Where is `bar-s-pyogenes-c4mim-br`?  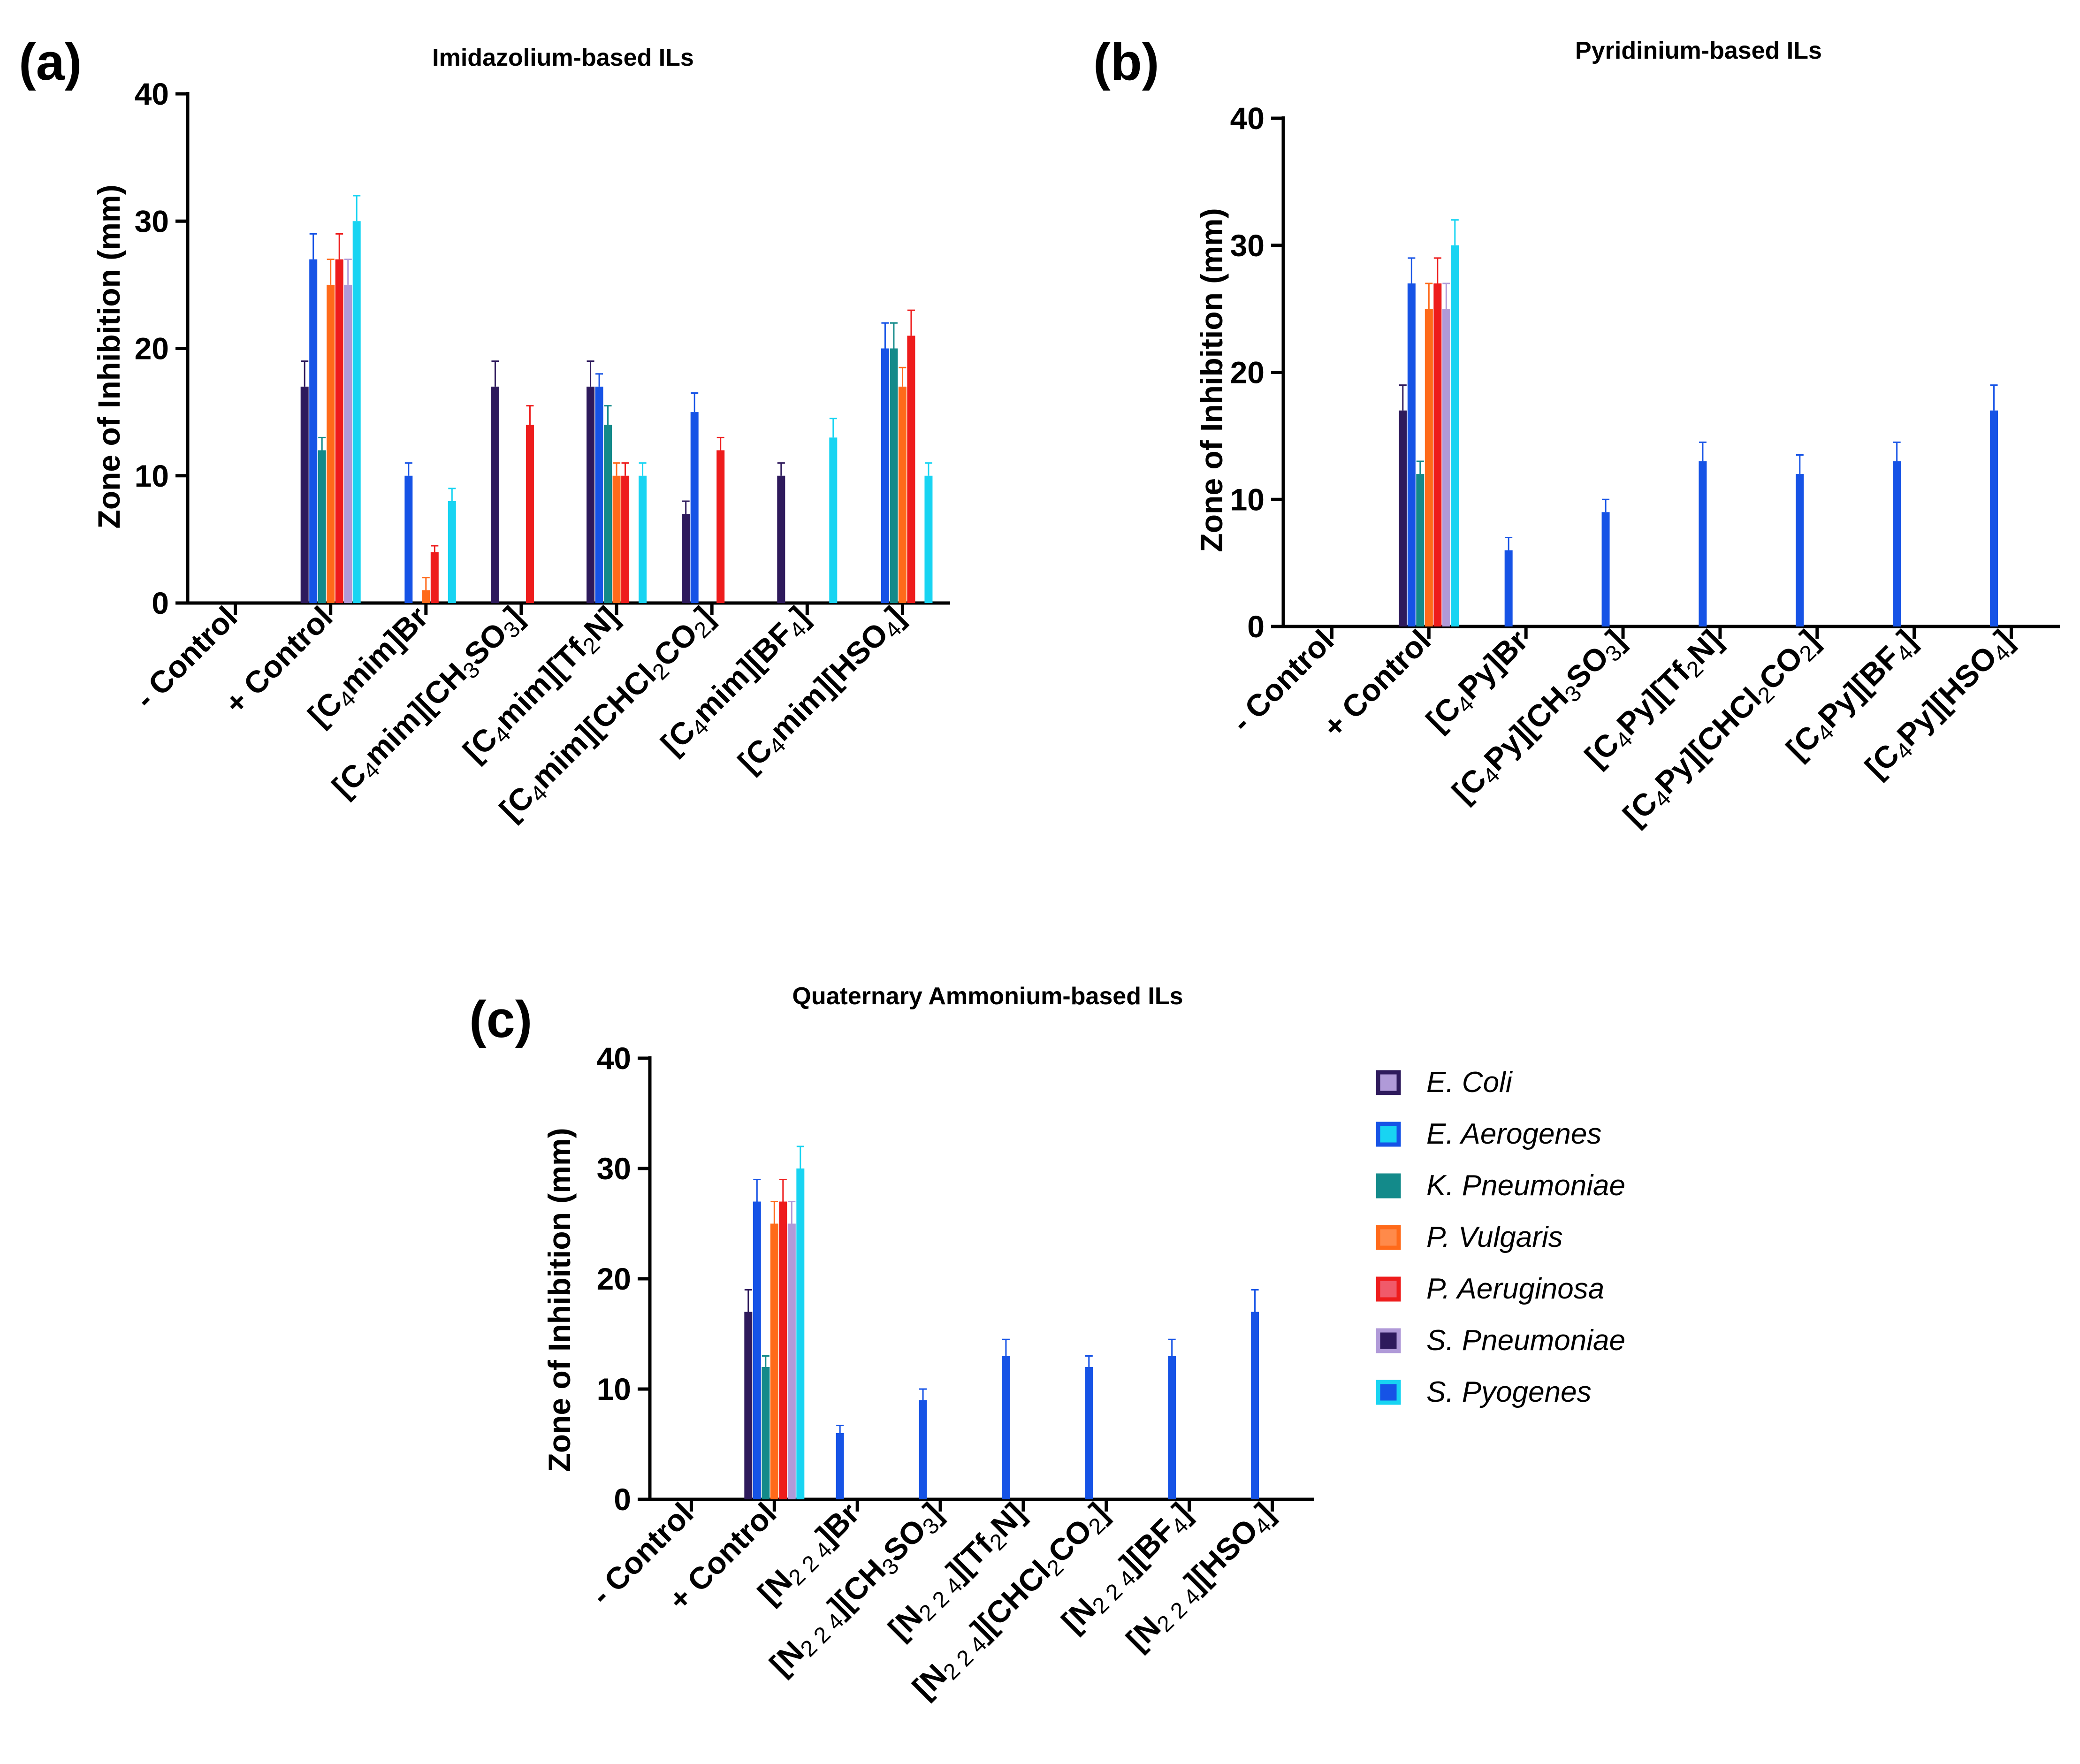 bar-s-pyogenes-c4mim-br is located at coordinates (452, 552).